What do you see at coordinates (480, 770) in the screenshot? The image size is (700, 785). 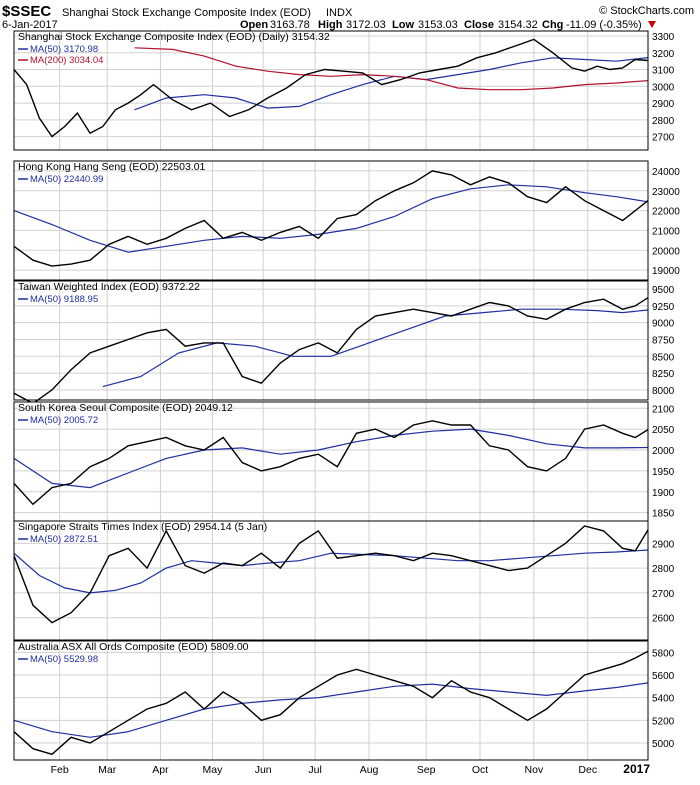 I see `x-tick-label: Oct` at bounding box center [480, 770].